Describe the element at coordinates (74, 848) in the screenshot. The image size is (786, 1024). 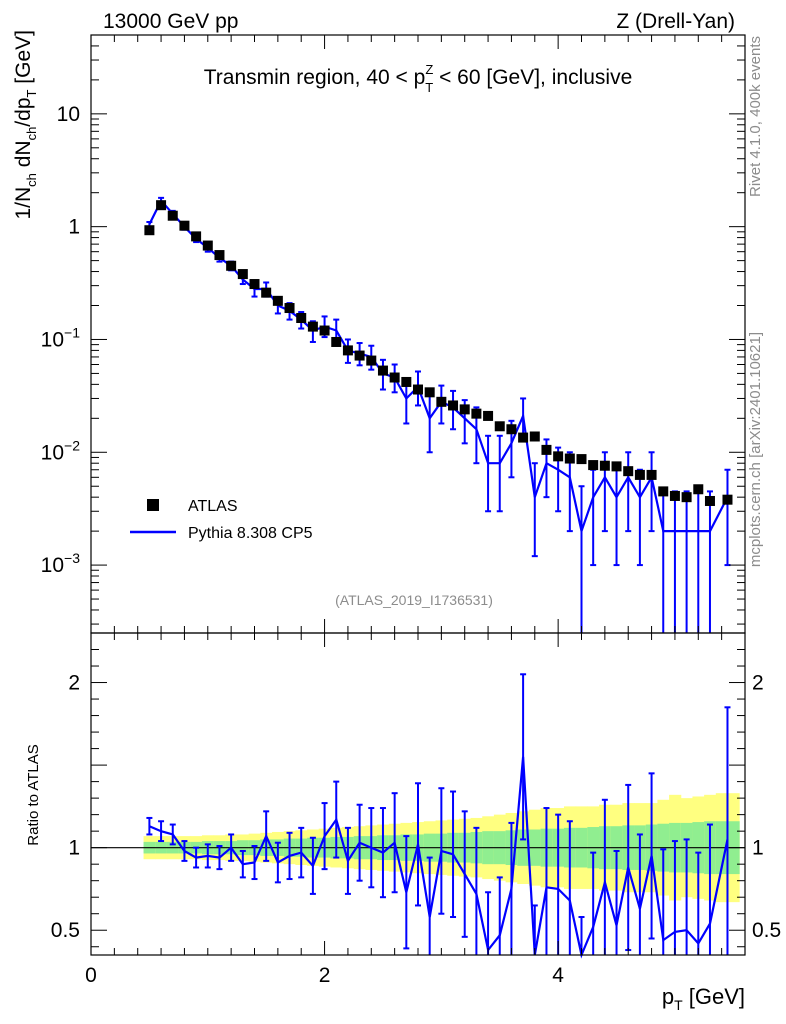
I see `ratio-y-tick-label-left: 1` at that location.